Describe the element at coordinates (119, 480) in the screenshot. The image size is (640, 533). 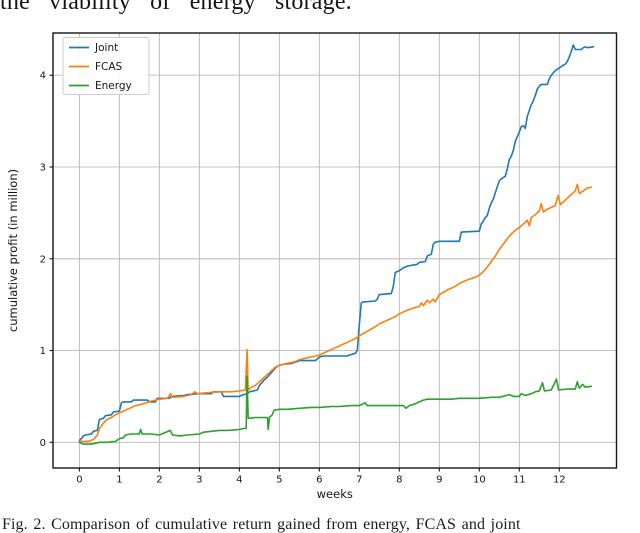
I see `x-tick-label: 1` at that location.